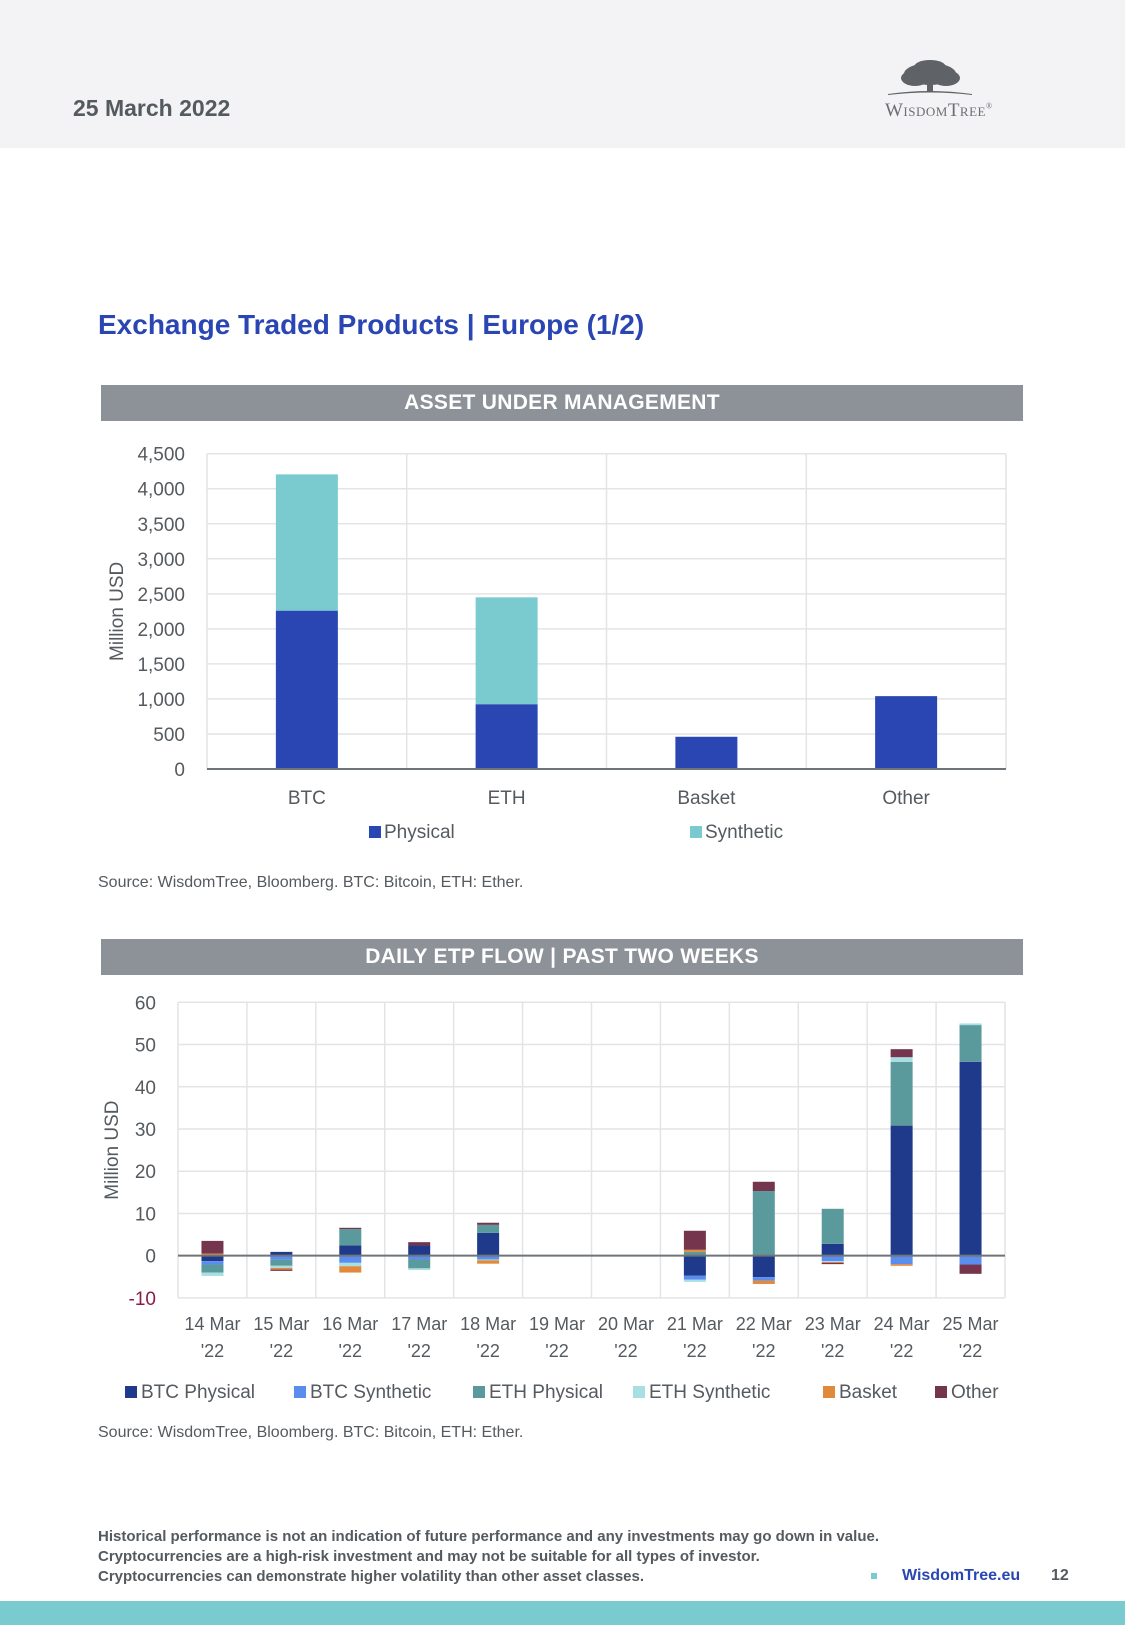 The width and height of the screenshot is (1125, 1625). Describe the element at coordinates (706, 798) in the screenshot. I see `x-tick-label: Basket` at that location.